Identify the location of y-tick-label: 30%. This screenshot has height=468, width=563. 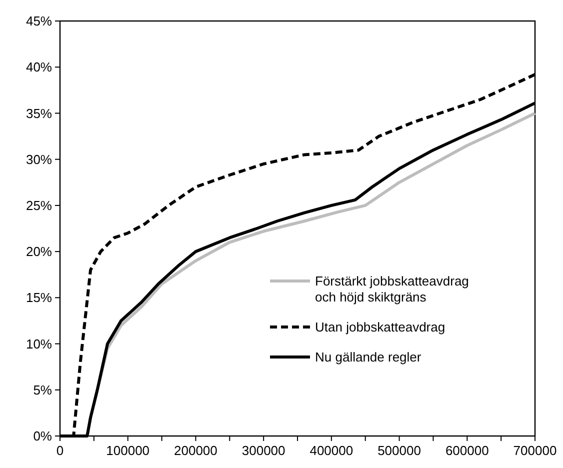
(39, 159).